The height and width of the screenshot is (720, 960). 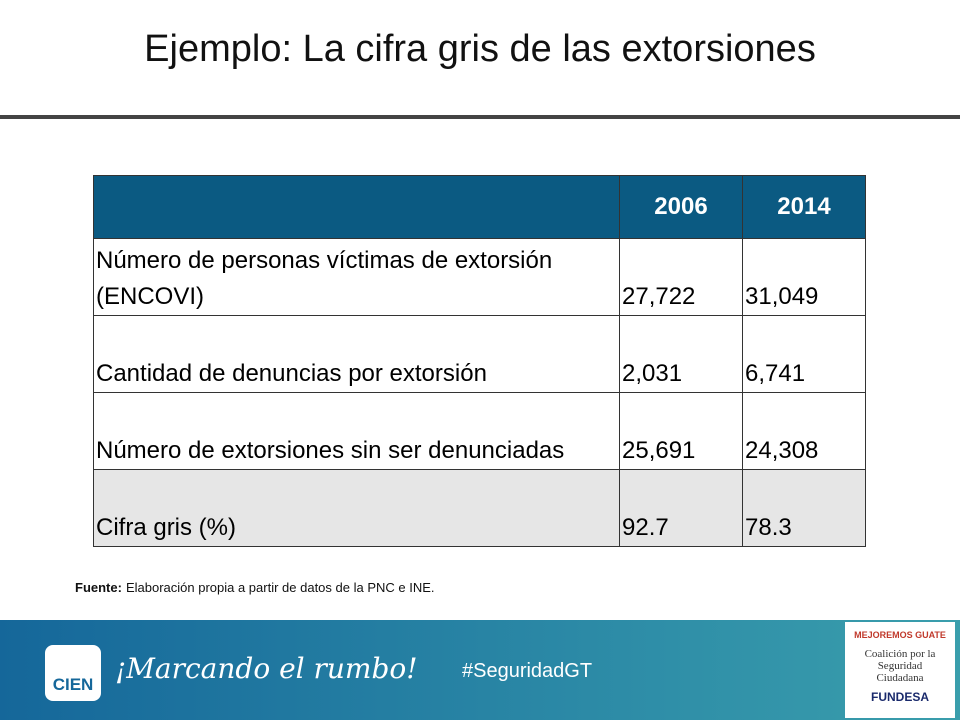 I want to click on partner-badge: MEJOREMOS GUATE, so click(x=900, y=635).